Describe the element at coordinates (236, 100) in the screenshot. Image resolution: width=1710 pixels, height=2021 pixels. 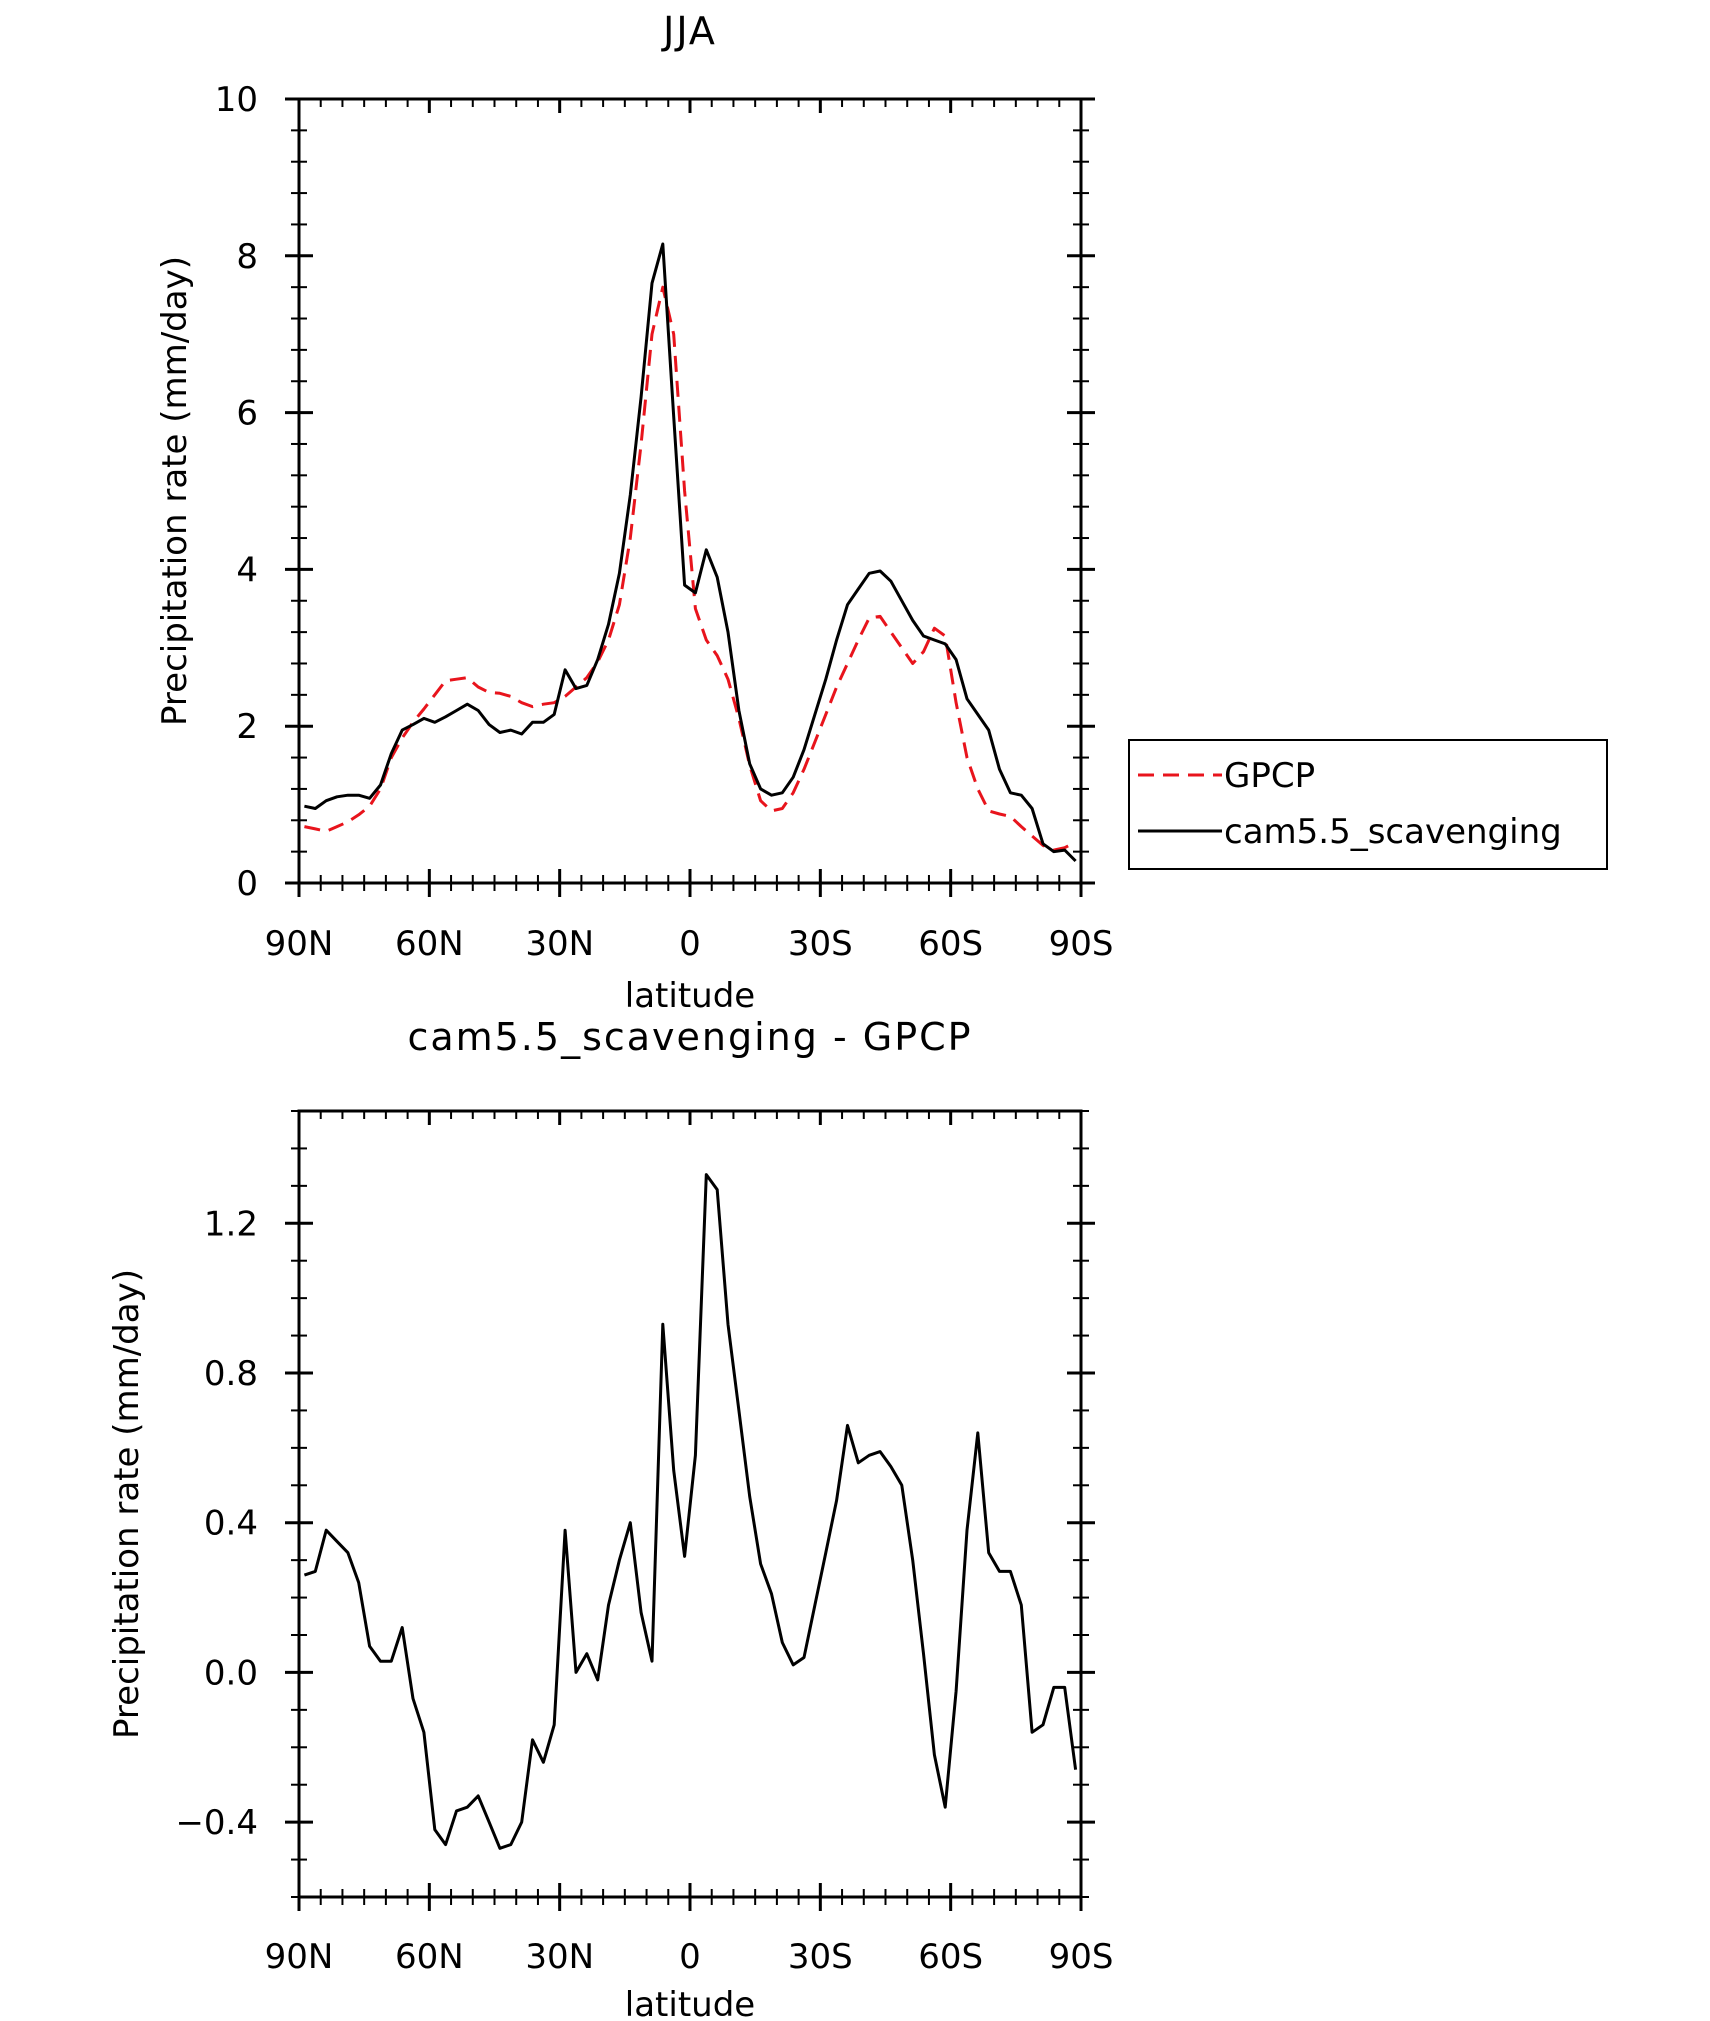
I see `top-y-tick-label: 10` at that location.